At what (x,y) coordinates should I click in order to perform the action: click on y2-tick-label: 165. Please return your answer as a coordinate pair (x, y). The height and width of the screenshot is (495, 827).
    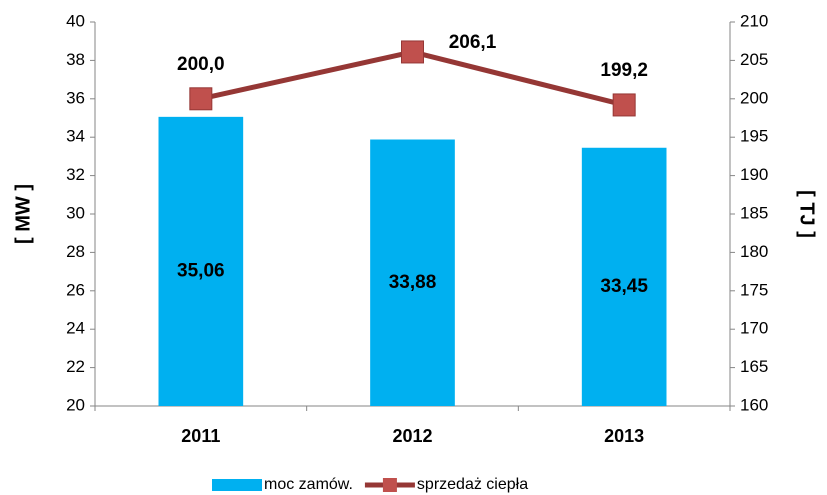
    Looking at the image, I should click on (754, 366).